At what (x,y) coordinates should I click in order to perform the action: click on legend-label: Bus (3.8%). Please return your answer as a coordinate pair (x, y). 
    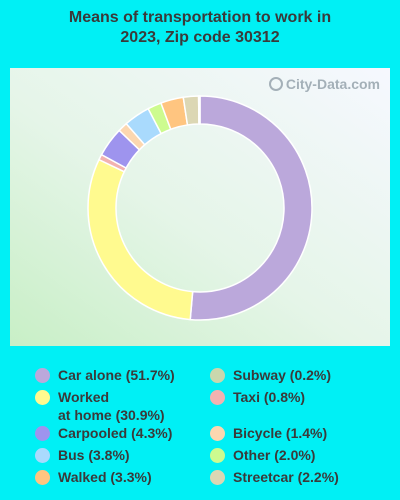
    Looking at the image, I should click on (94, 455).